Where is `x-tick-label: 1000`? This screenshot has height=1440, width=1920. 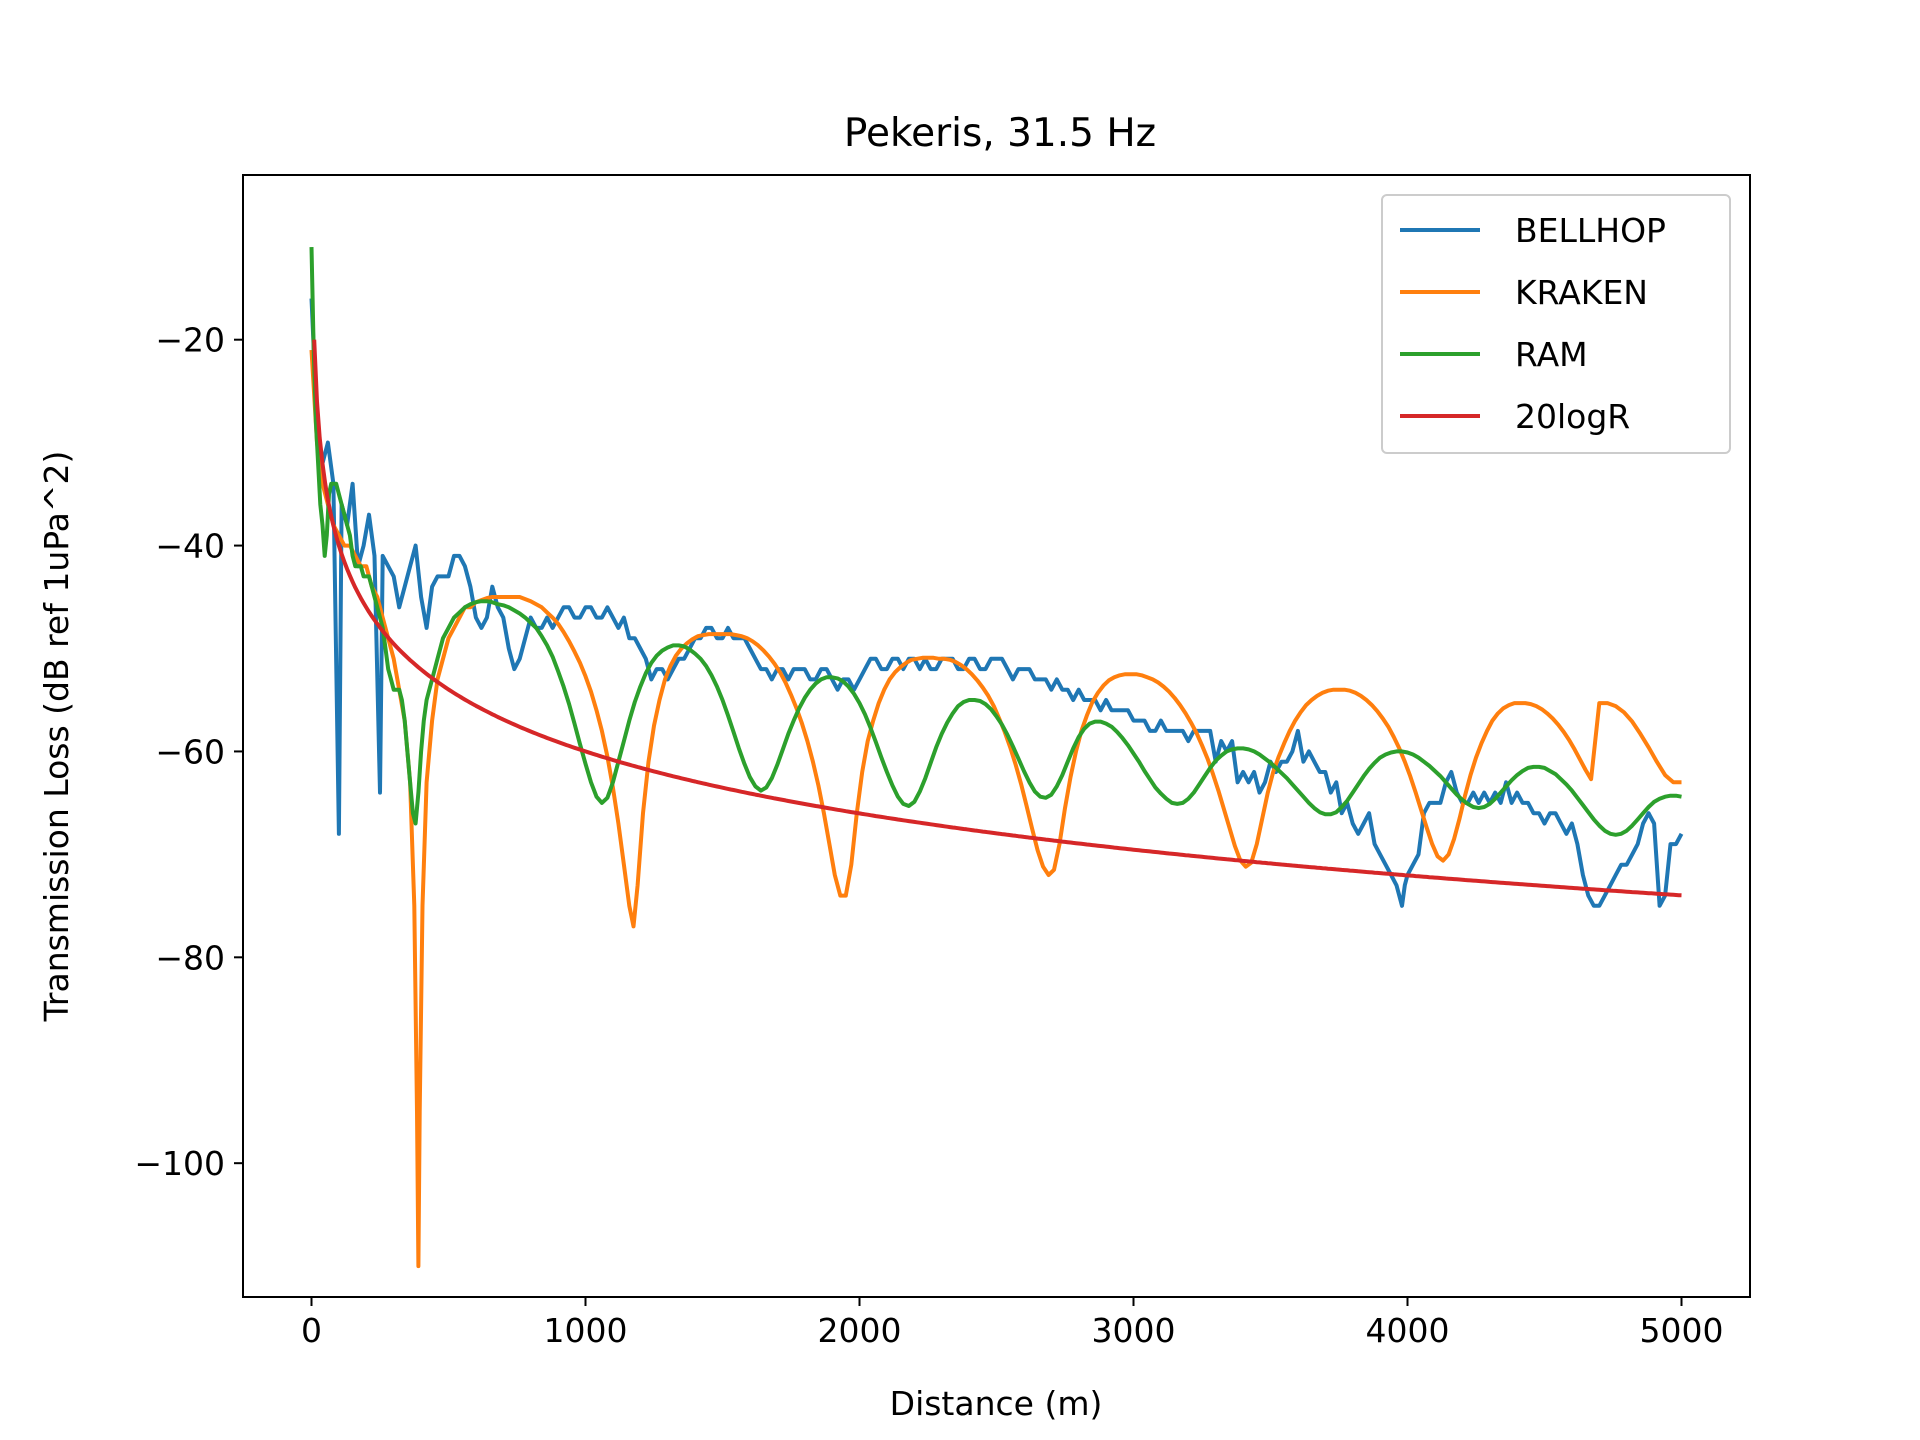 x-tick-label: 1000 is located at coordinates (586, 1330).